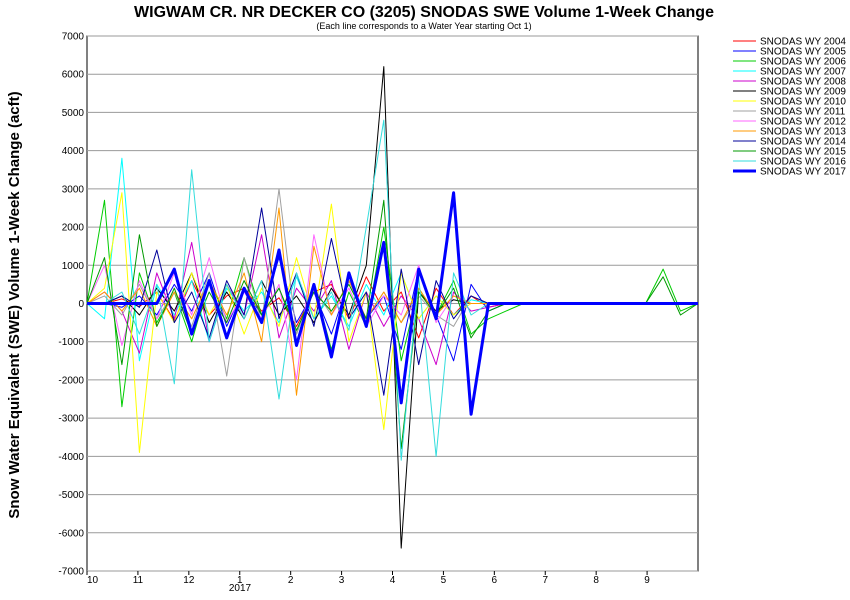  Describe the element at coordinates (73, 266) in the screenshot. I see `y-tick-label: 1000` at that location.